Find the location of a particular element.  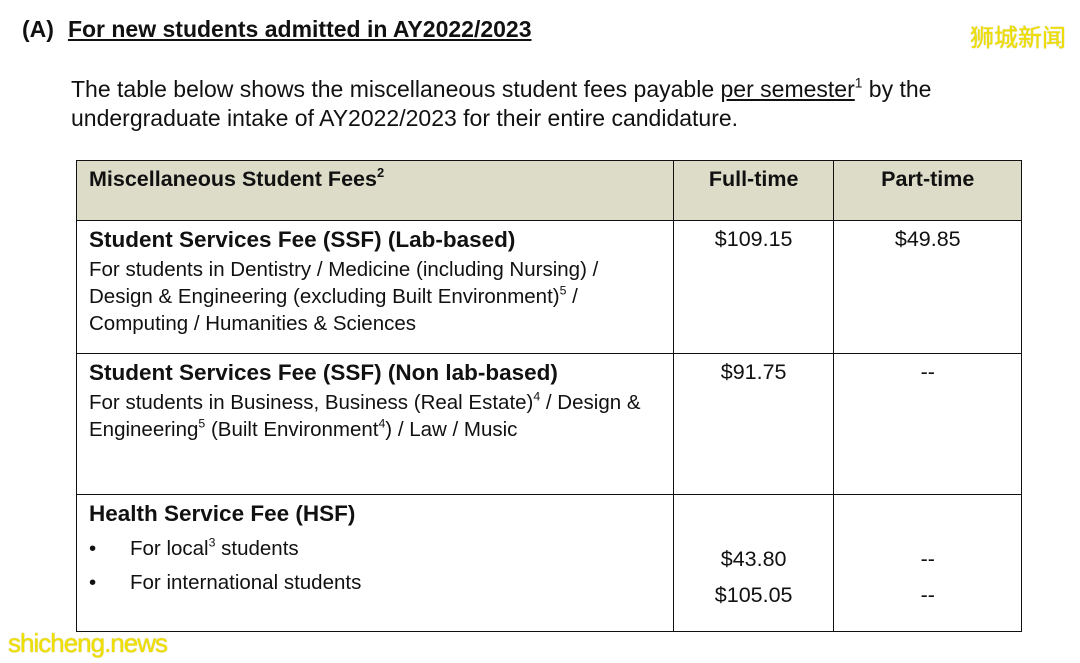

header-full-time: Full-time is located at coordinates (753, 190).